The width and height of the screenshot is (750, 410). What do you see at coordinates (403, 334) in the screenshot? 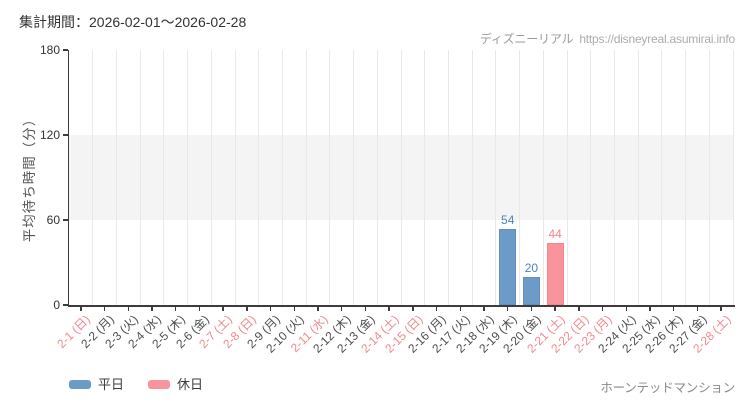
I see `x-tick-label: 2-15 (日)` at bounding box center [403, 334].